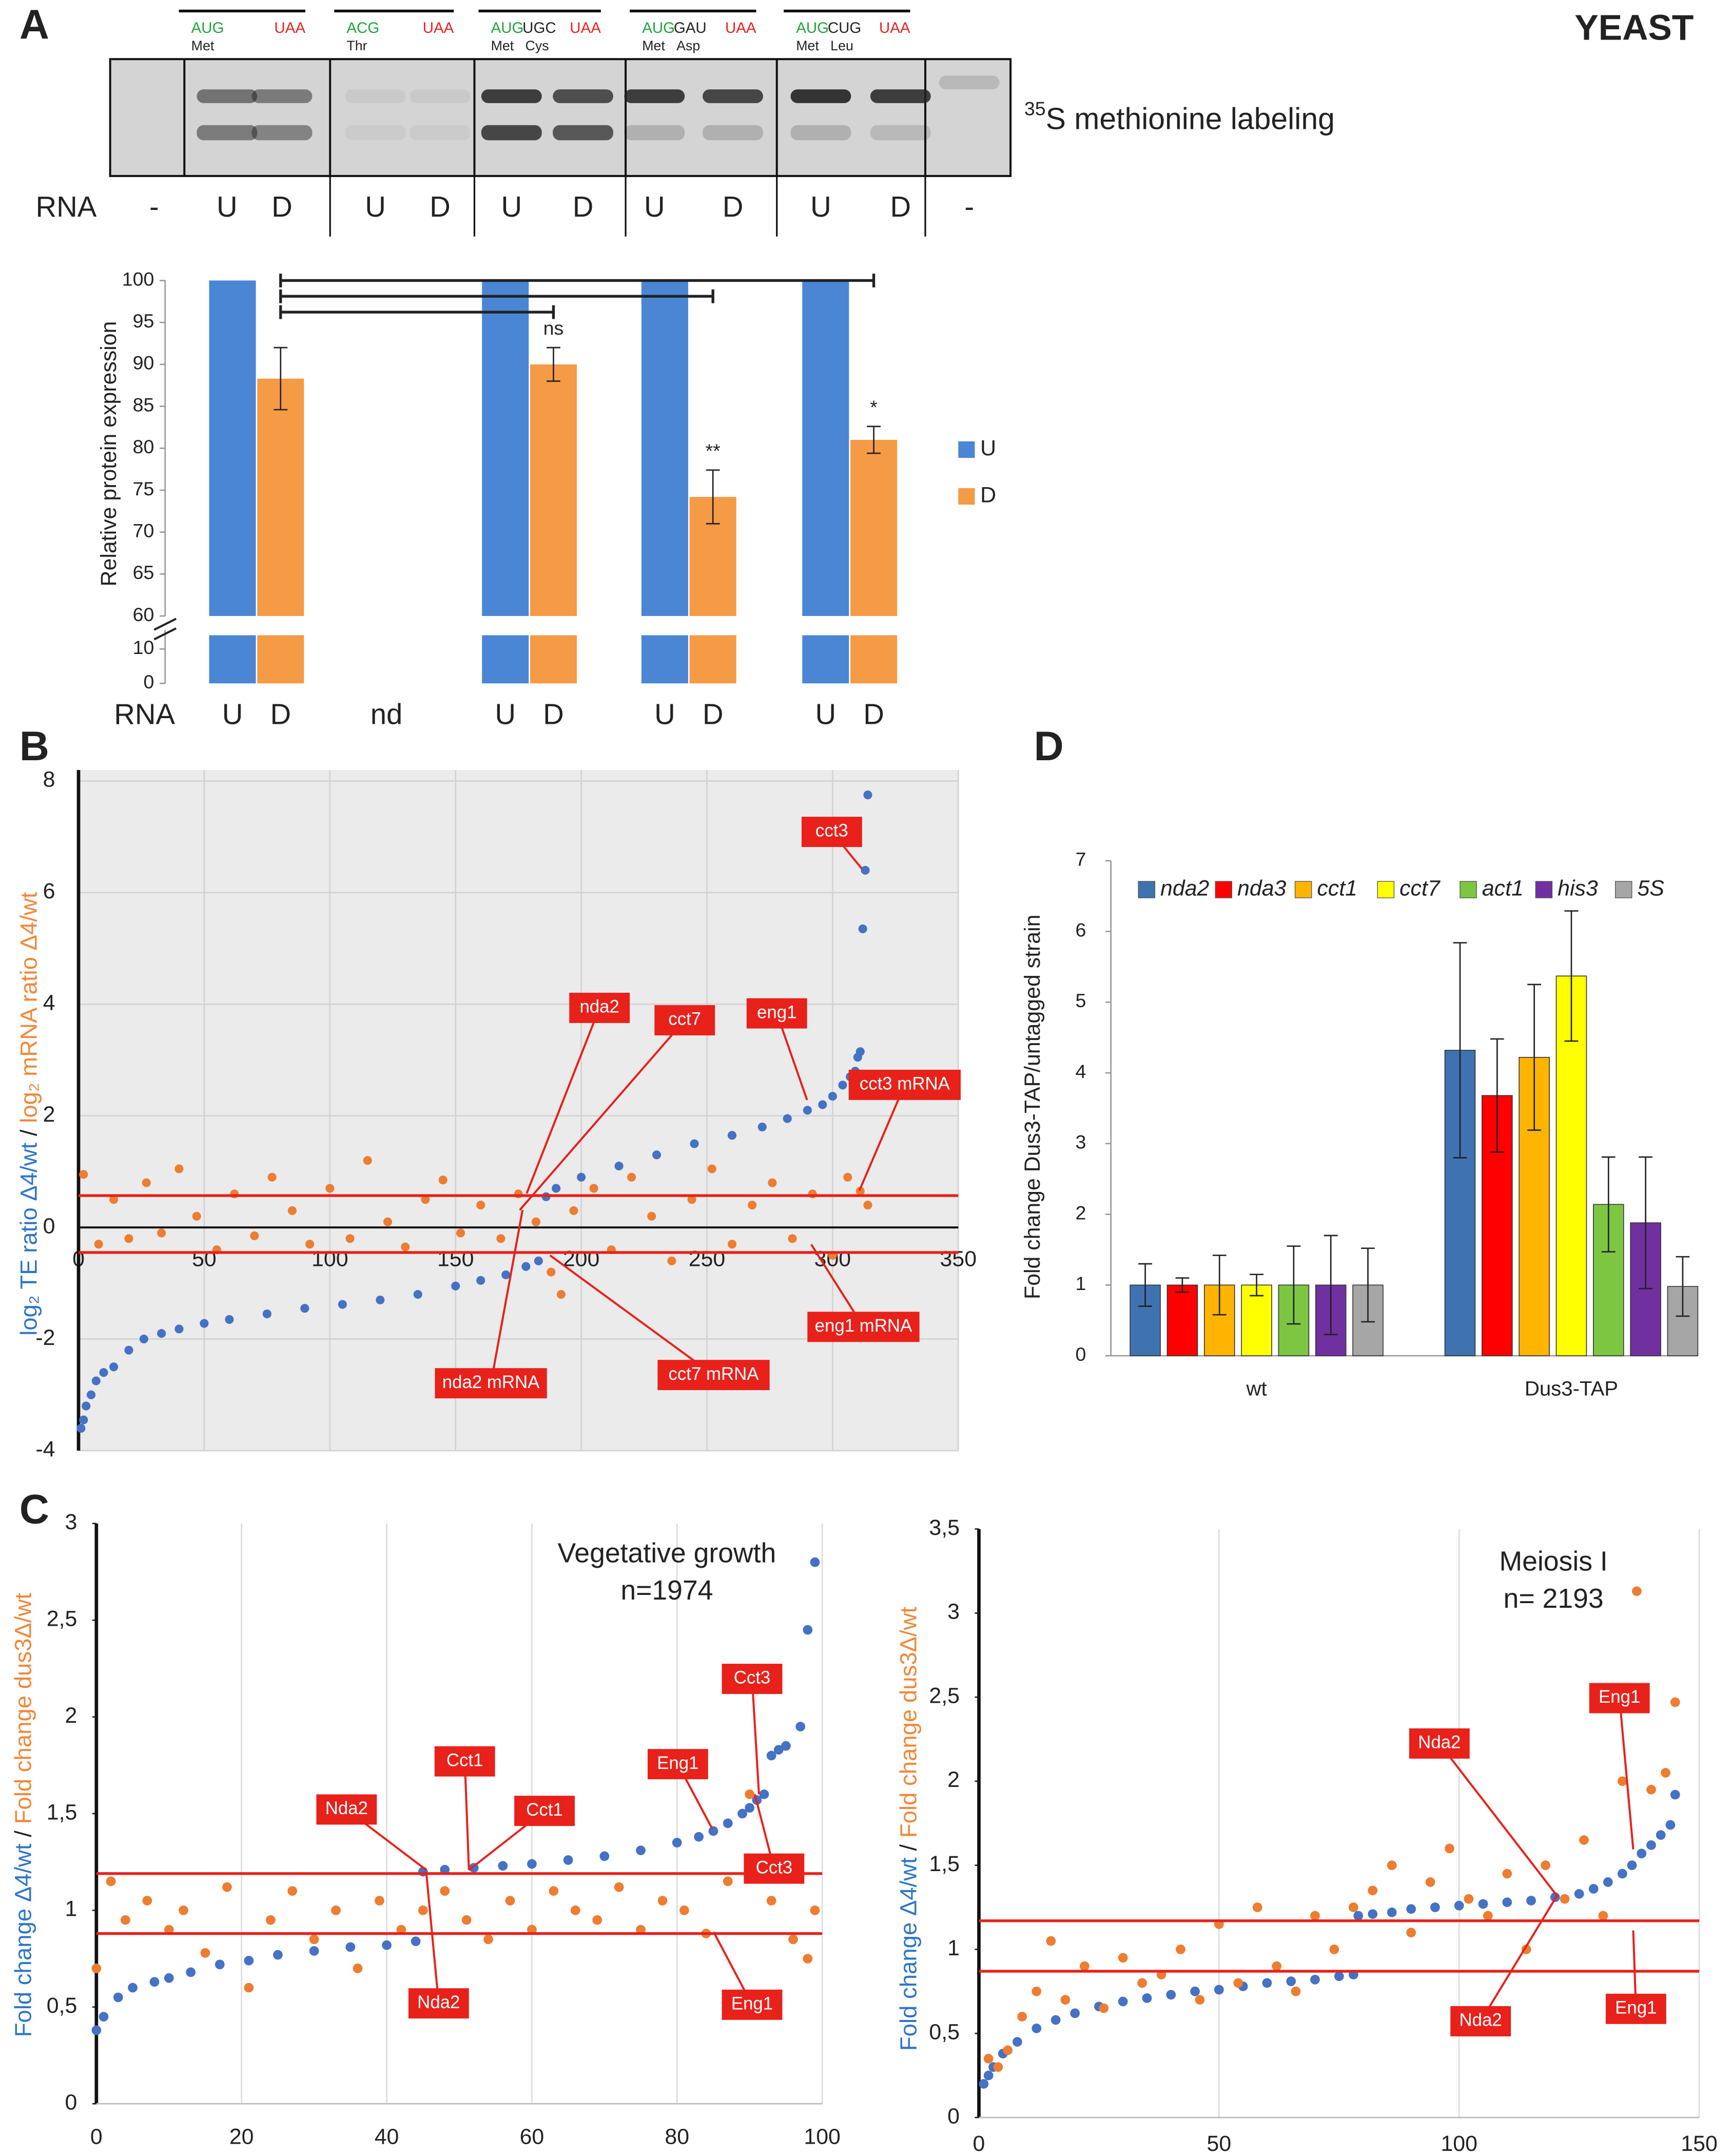 The width and height of the screenshot is (1731, 2156). Describe the element at coordinates (491, 1382) in the screenshot. I see `callout-label: nda2 mRNA` at that location.